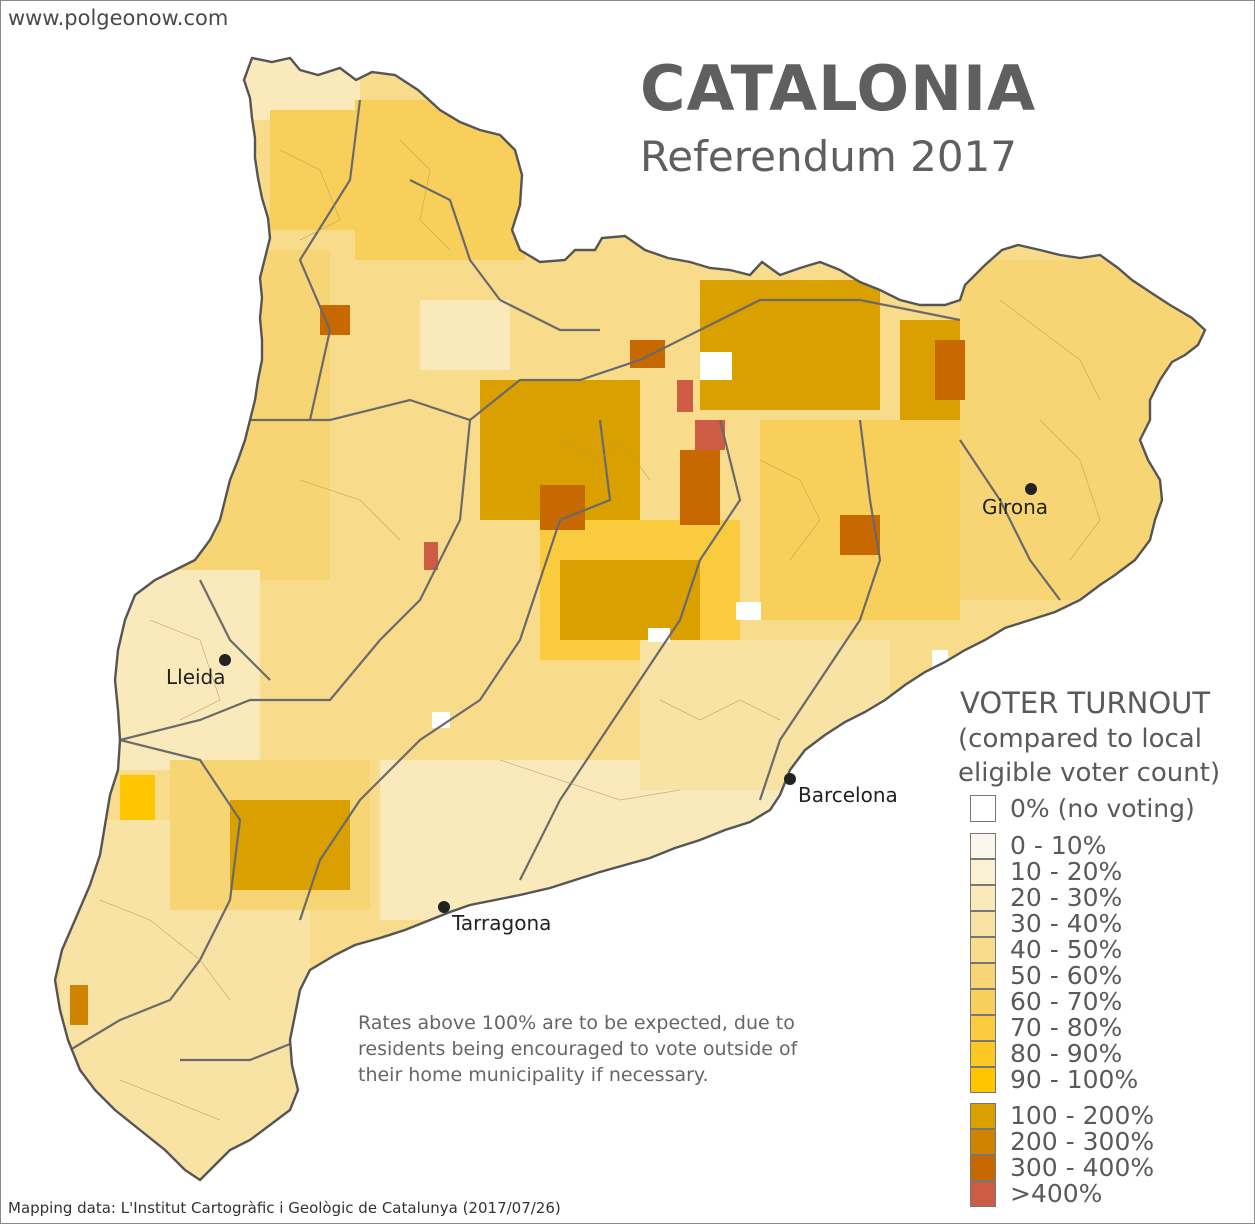 The height and width of the screenshot is (1224, 1255). Describe the element at coordinates (1066, 871) in the screenshot. I see `legend-label-bin-1: 10 - 20%` at that location.